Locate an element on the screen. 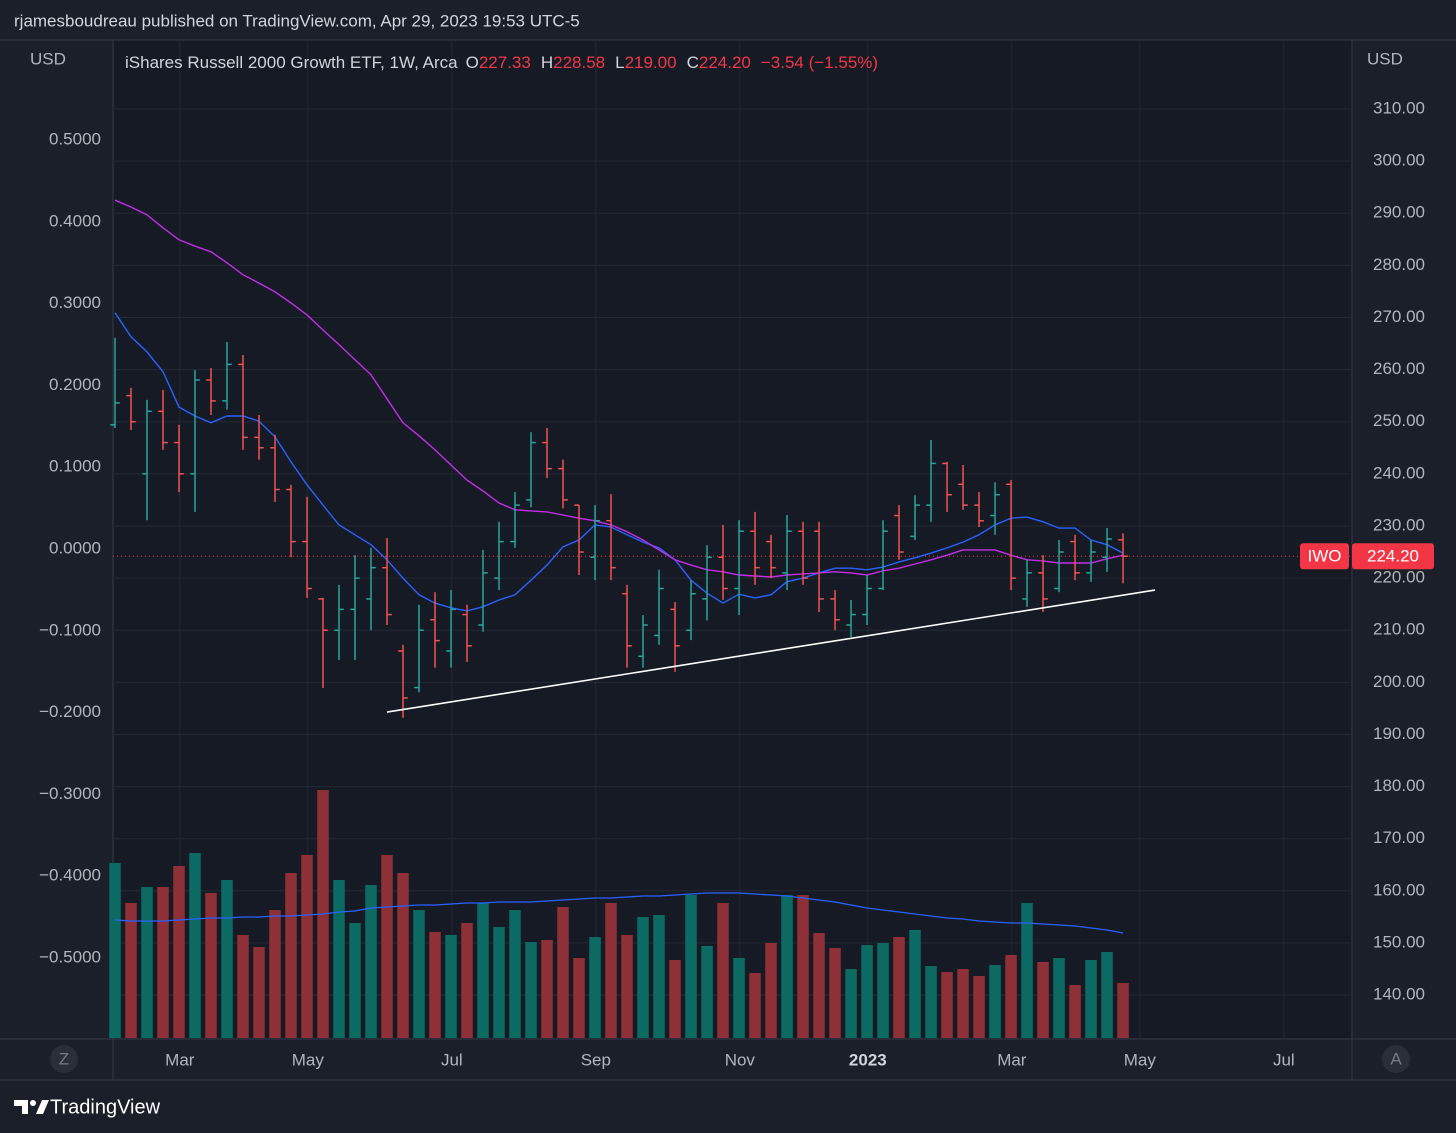  header-value: 227.33 is located at coordinates (505, 62).